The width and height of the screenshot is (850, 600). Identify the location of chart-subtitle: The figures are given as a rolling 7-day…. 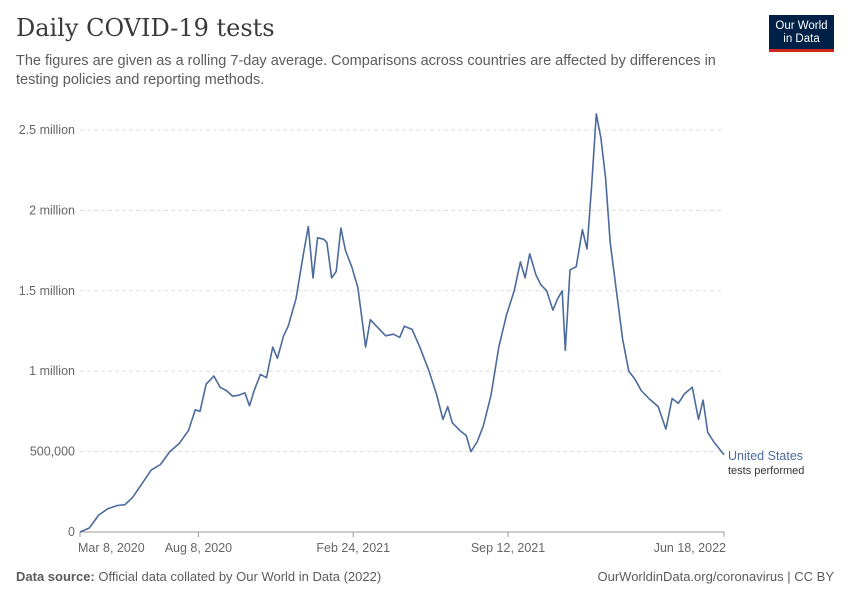
(366, 70).